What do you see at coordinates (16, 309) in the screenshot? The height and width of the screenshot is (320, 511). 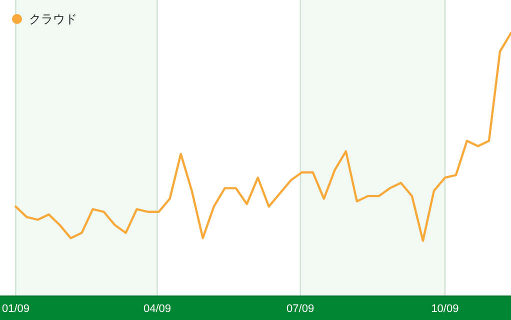 I see `x-tick-label: 01/09` at bounding box center [16, 309].